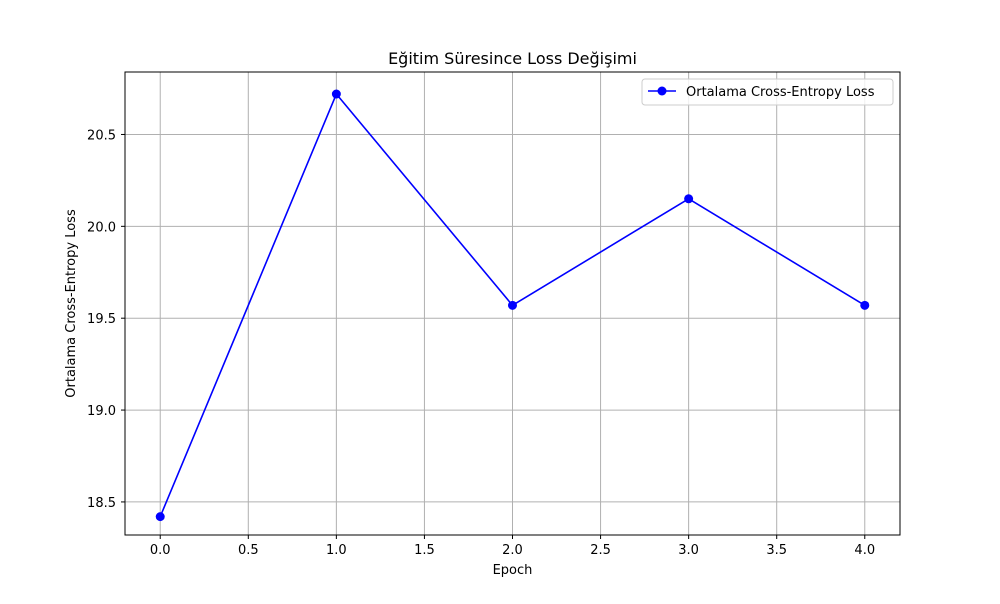 The width and height of the screenshot is (1000, 604). Describe the element at coordinates (864, 550) in the screenshot. I see `x-tick-label: 4.0` at that location.